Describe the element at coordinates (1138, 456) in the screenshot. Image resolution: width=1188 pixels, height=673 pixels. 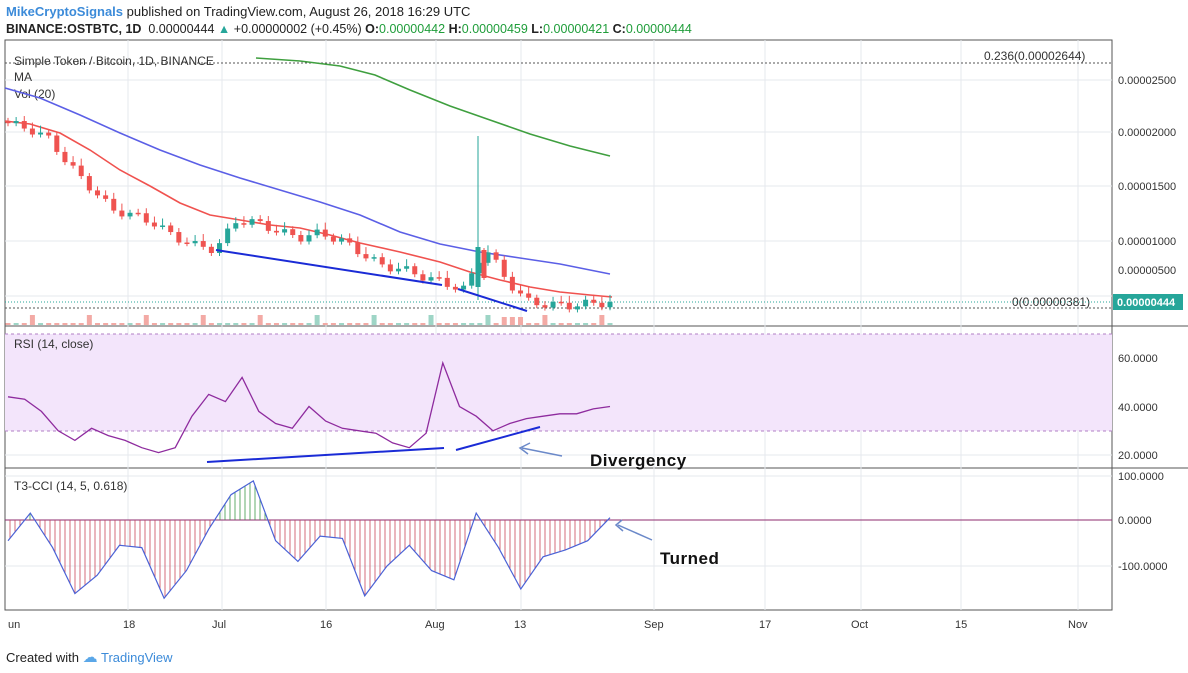
I see `rsi-tick-20: 20.0000` at that location.